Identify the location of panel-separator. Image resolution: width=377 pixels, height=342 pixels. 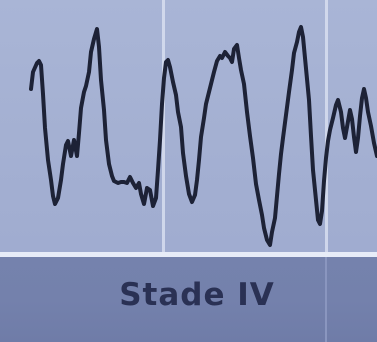
(188, 254).